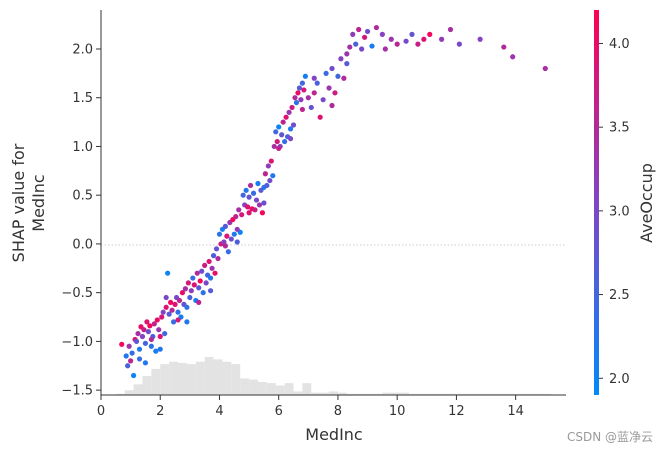 The width and height of the screenshot is (667, 453). What do you see at coordinates (310, 407) in the screenshot?
I see `x-ticks: 0 2 4 6 8 10 12 14` at bounding box center [310, 407].